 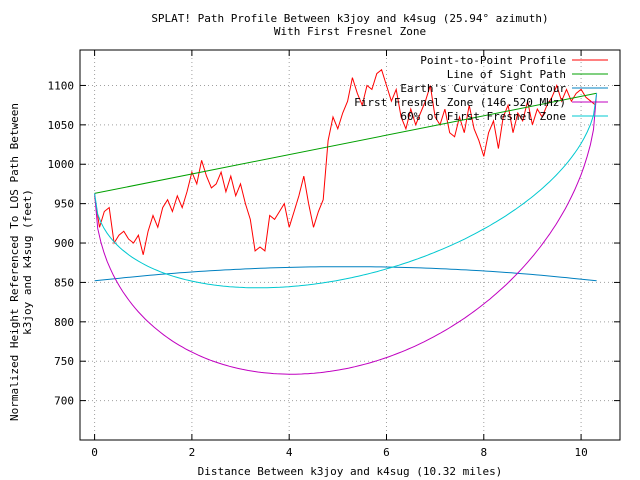 I want to click on x-tick-label: 4, so click(x=289, y=452).